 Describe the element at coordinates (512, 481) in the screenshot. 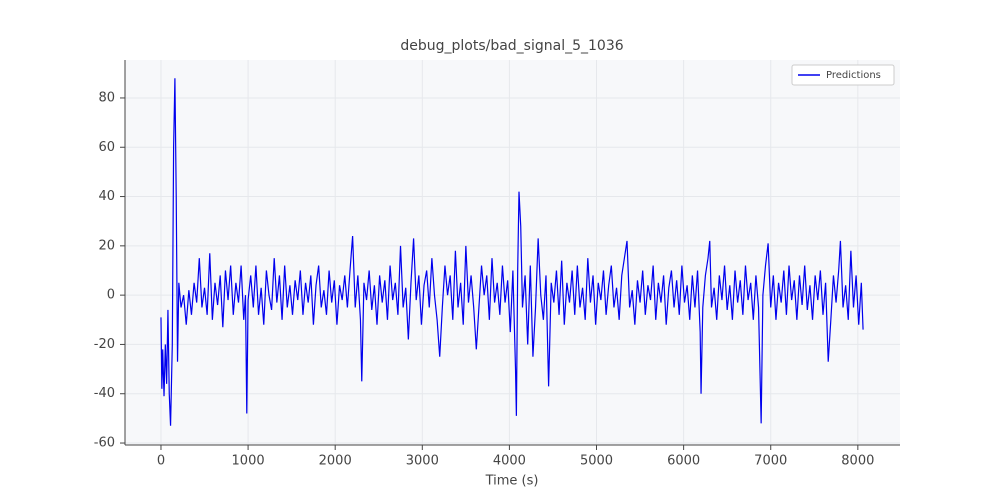

I see `x-axis-label: Time (s)` at that location.